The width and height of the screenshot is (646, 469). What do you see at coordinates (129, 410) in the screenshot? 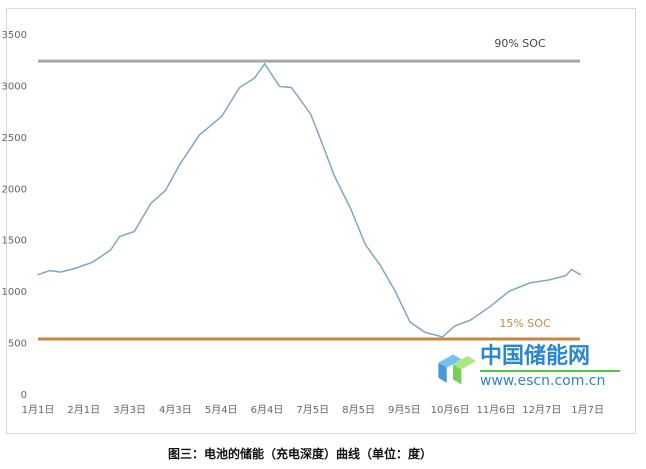
I see `x-tick-label: 3月3日` at bounding box center [129, 410].